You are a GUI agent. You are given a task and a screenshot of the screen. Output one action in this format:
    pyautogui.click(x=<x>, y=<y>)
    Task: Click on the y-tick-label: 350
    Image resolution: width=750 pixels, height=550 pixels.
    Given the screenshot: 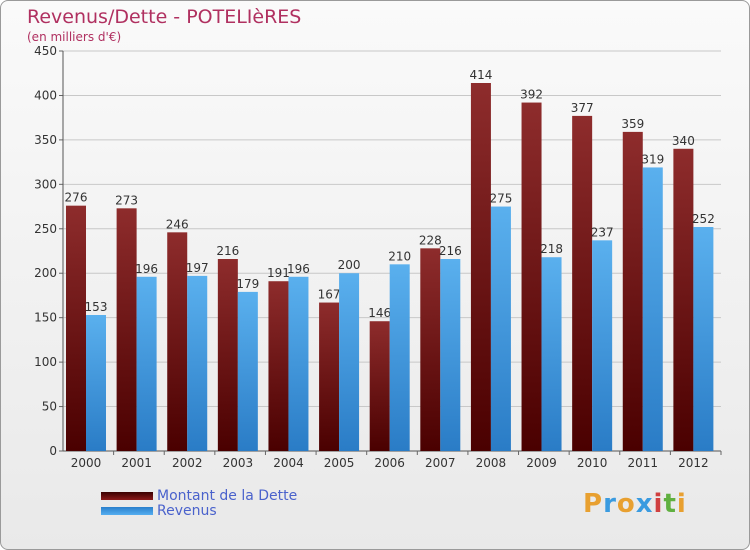 What is the action you would take?
    pyautogui.click(x=45, y=140)
    